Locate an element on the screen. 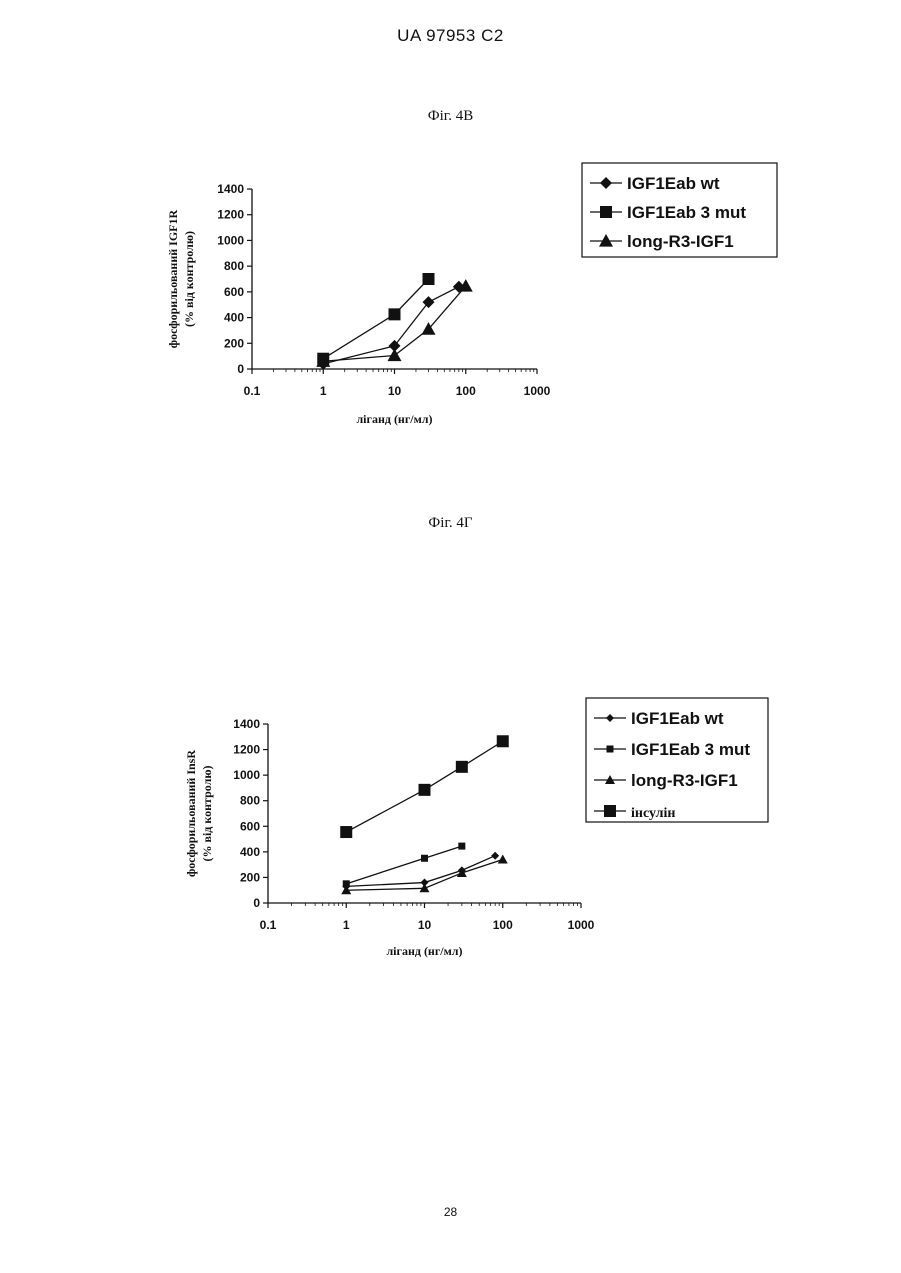  x-tick-label: 1 is located at coordinates (346, 925).